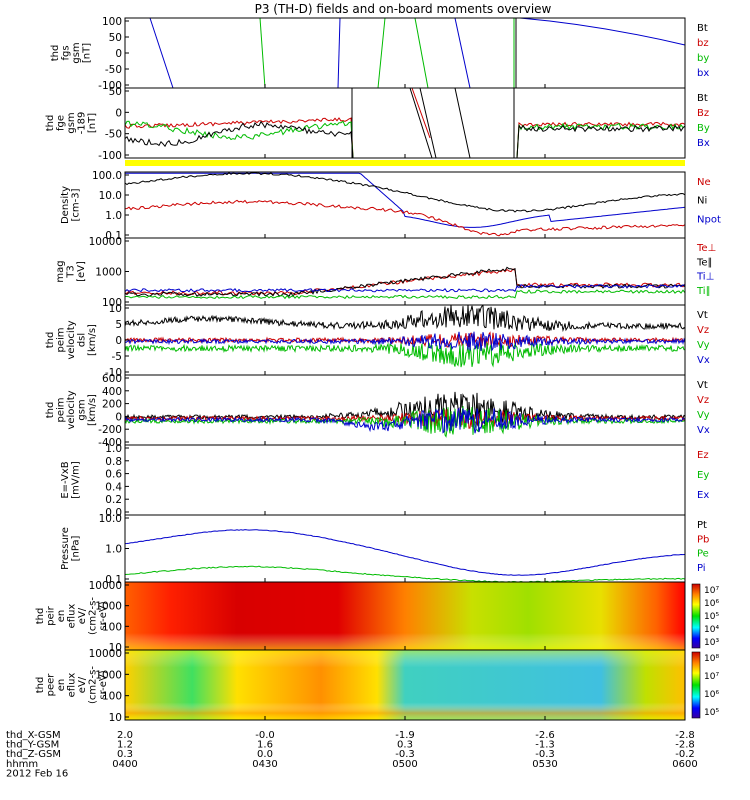 Image resolution: width=750 pixels, height=800 pixels. What do you see at coordinates (404, 764) in the screenshot?
I see `ephemeris-value: 0500` at bounding box center [404, 764].